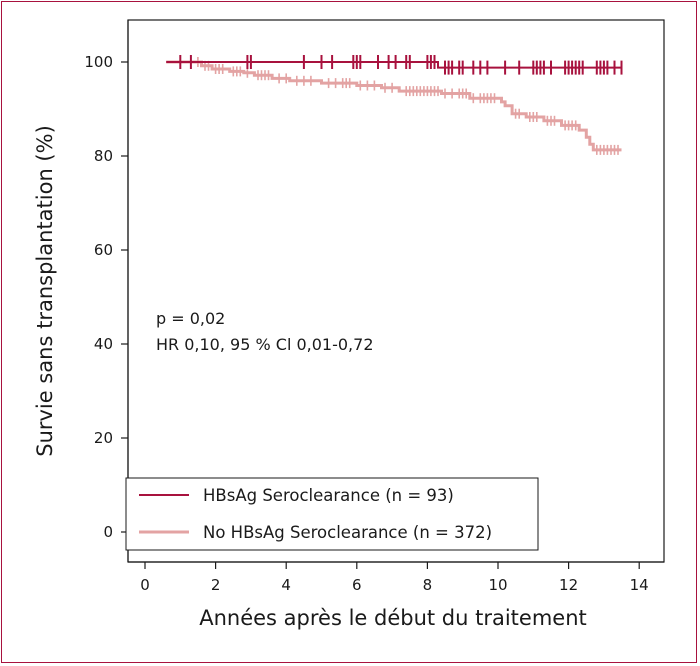 Image resolution: width=700 pixels, height=666 pixels. I want to click on x-tick-label: 2, so click(216, 585).